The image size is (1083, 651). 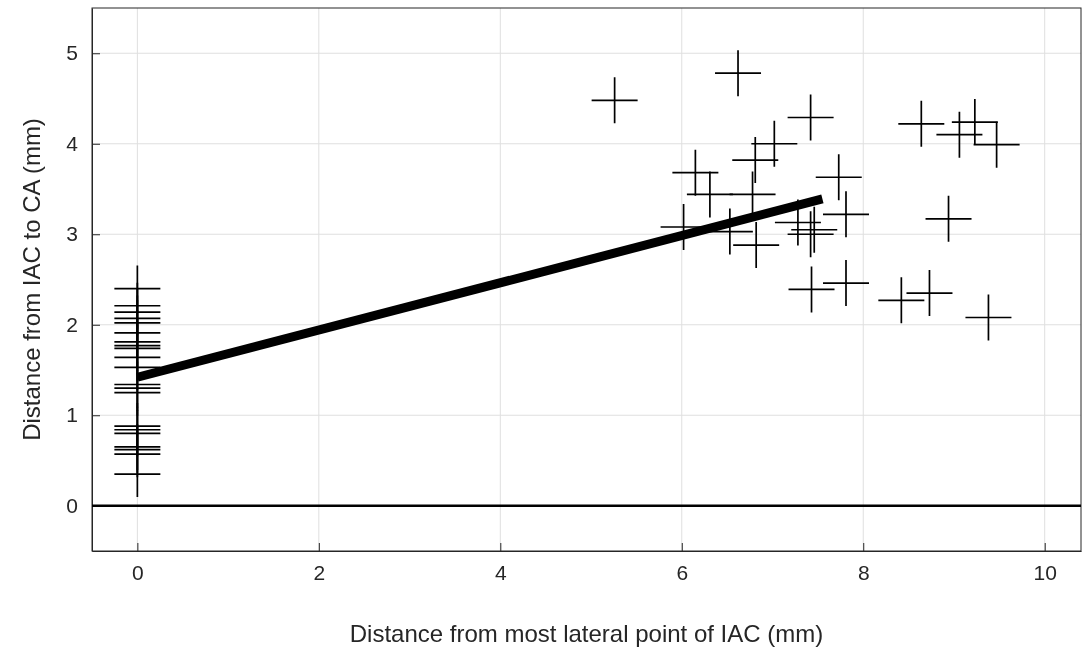 I want to click on x-tick-label: 2, so click(x=319, y=572).